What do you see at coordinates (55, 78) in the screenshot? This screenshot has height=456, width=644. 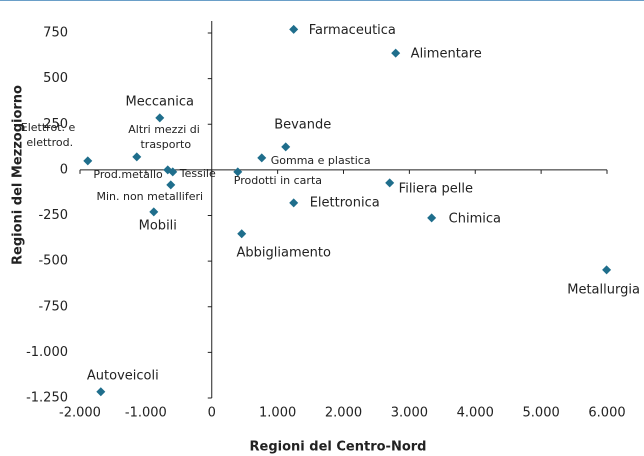 I see `y-tick-label: 500` at bounding box center [55, 78].